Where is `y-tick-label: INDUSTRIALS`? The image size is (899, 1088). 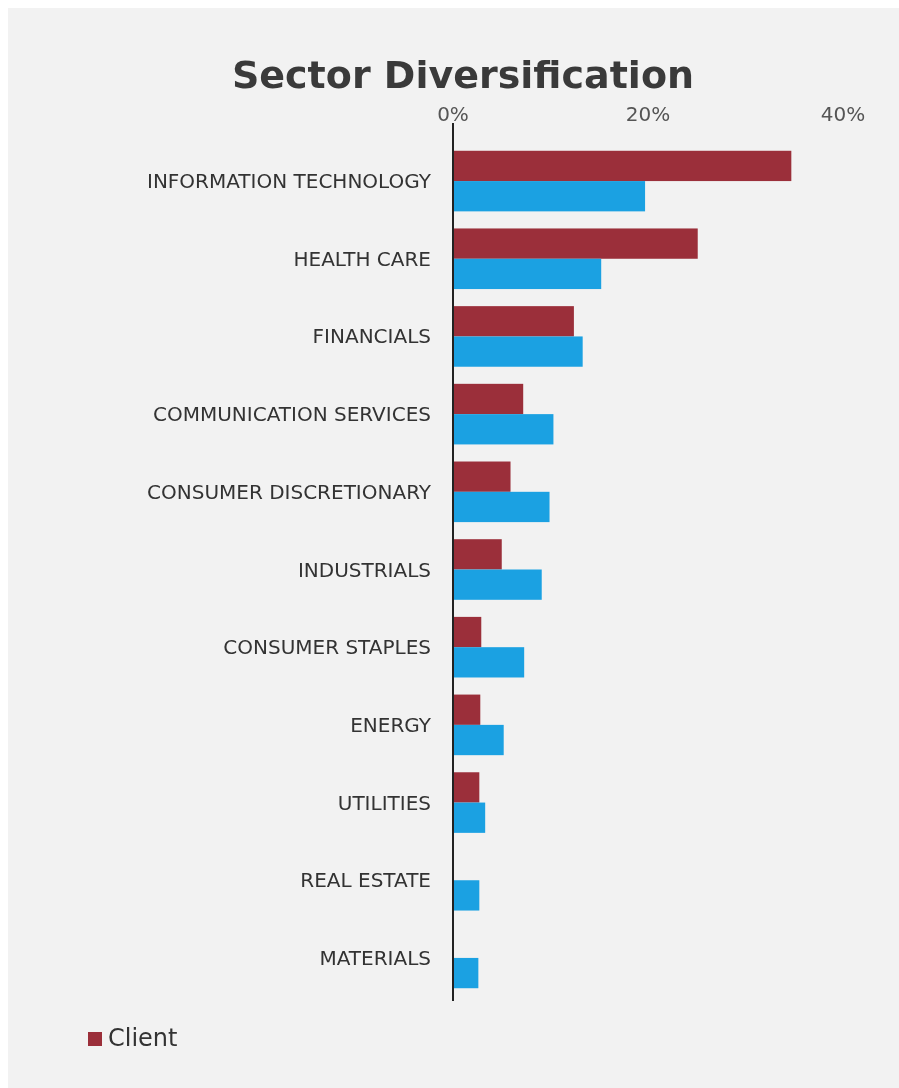
y-tick-label: INDUSTRIALS is located at coordinates (364, 569).